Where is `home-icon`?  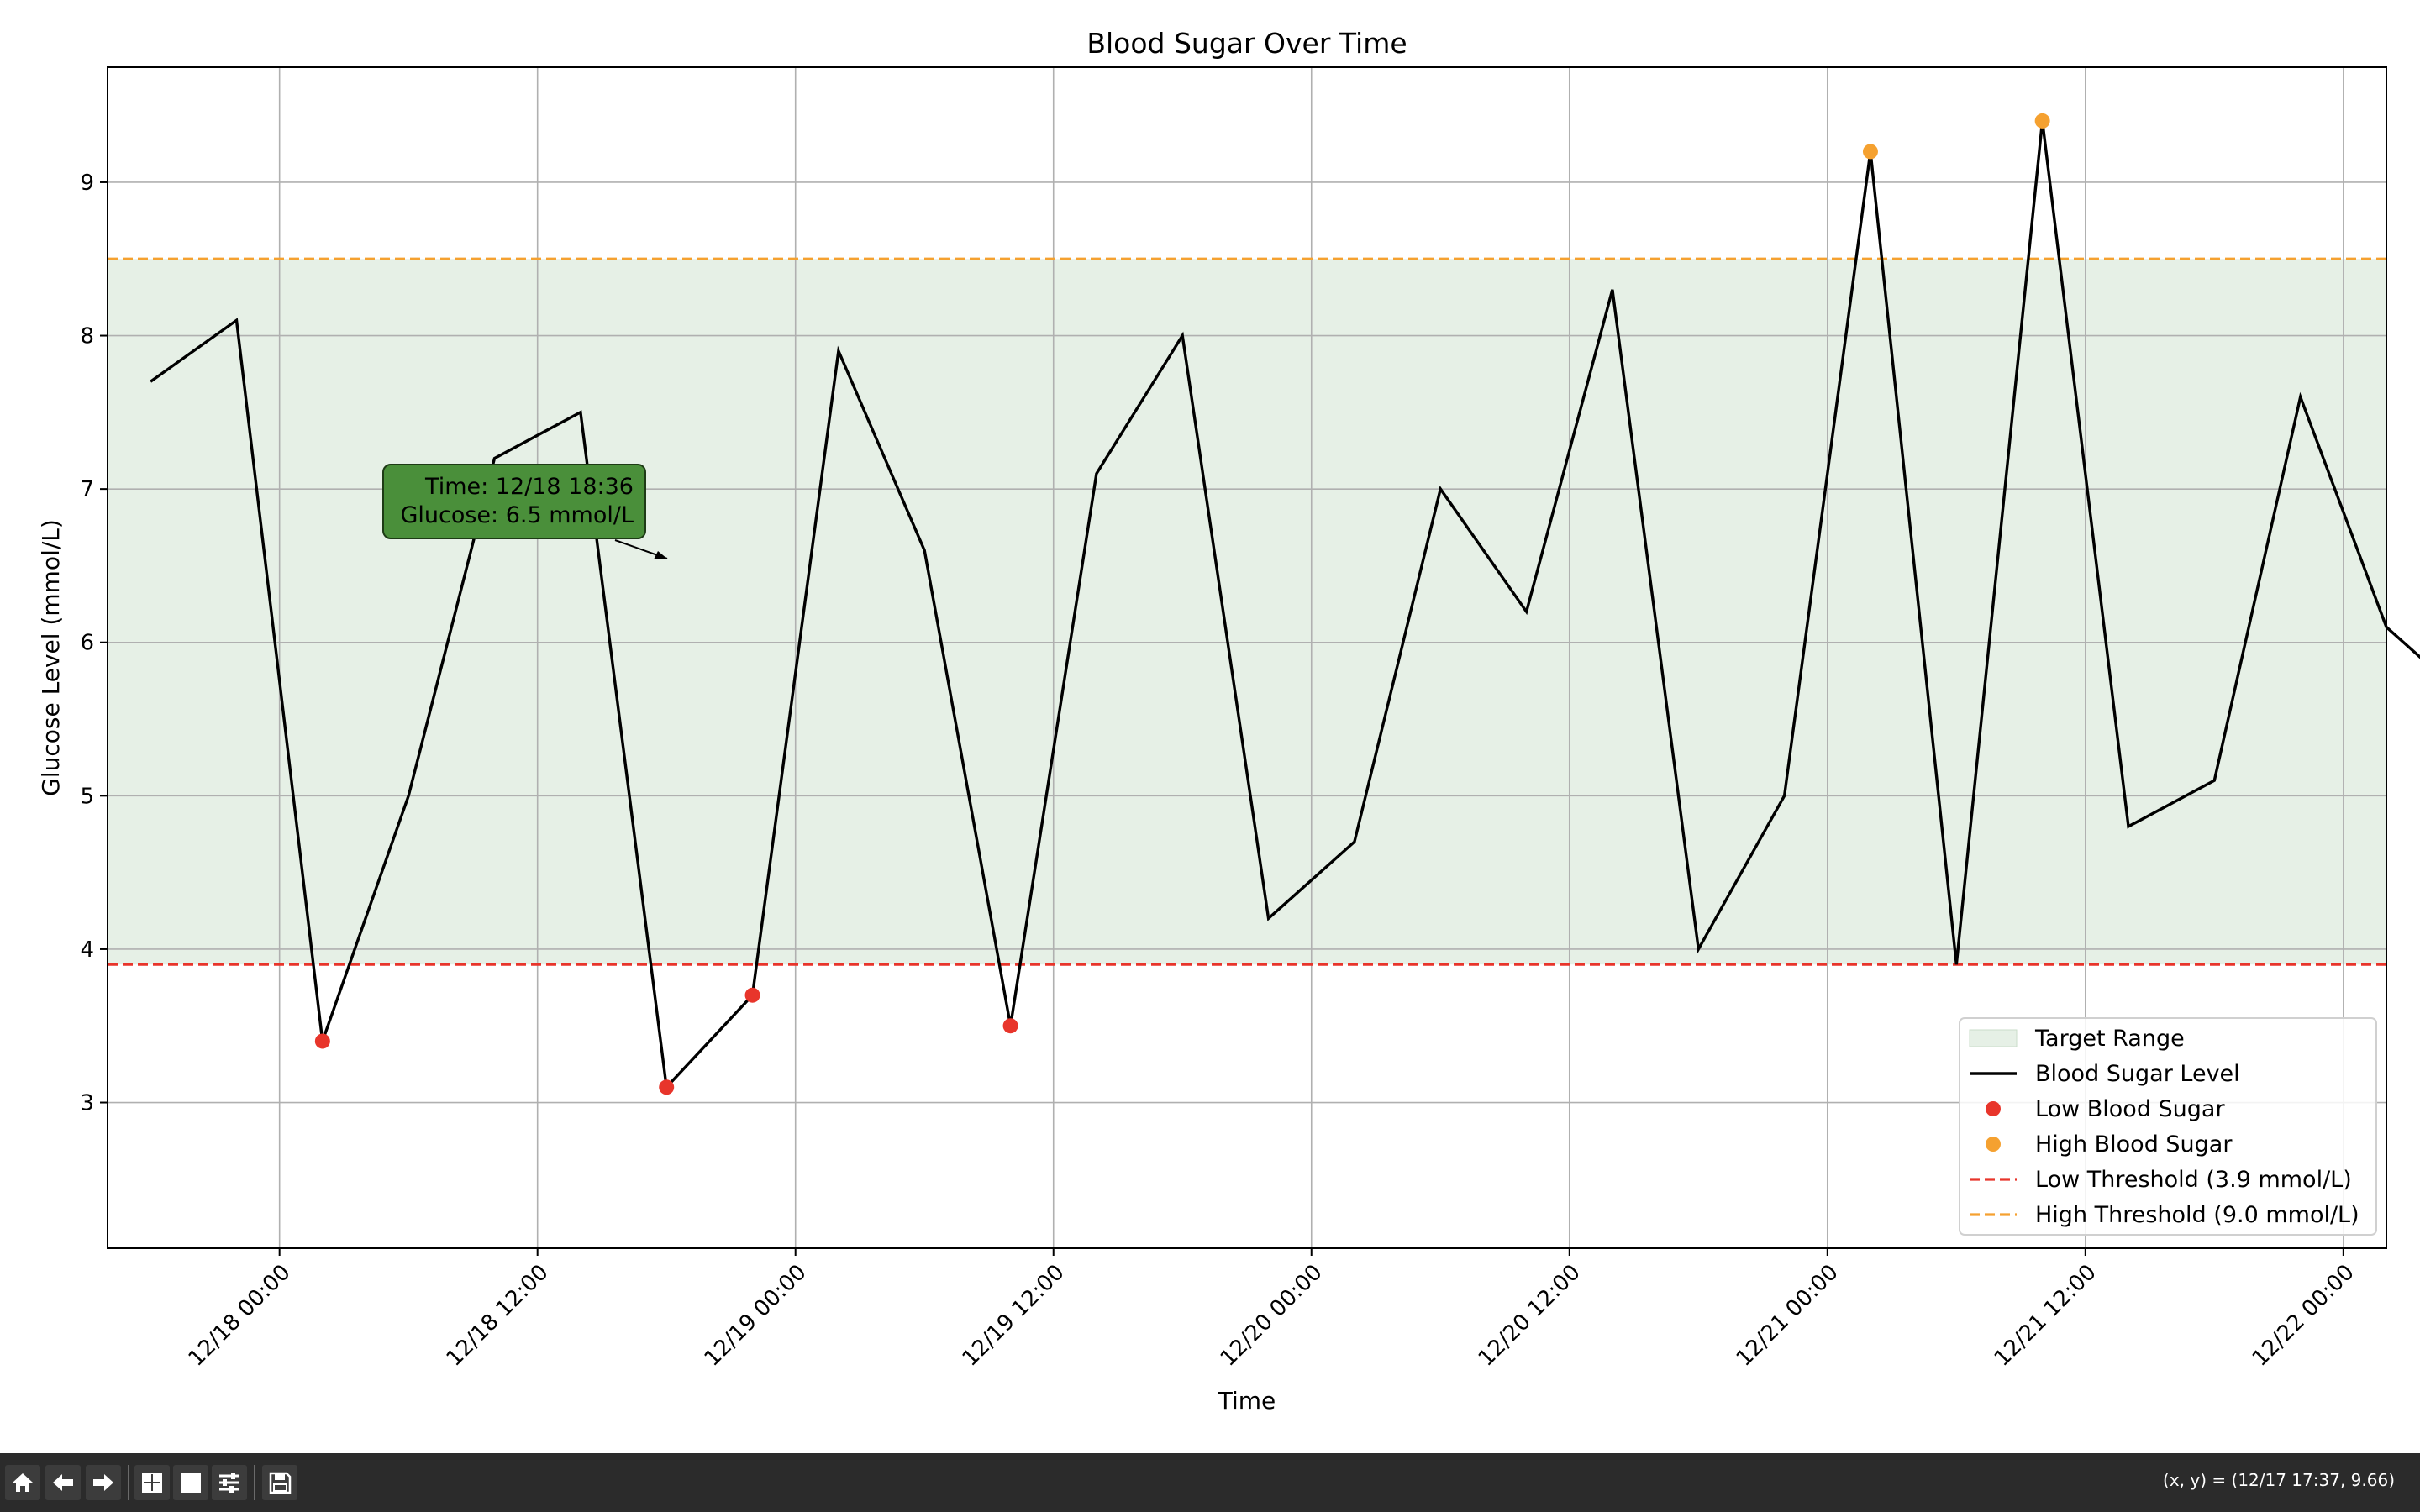 home-icon is located at coordinates (23, 1482).